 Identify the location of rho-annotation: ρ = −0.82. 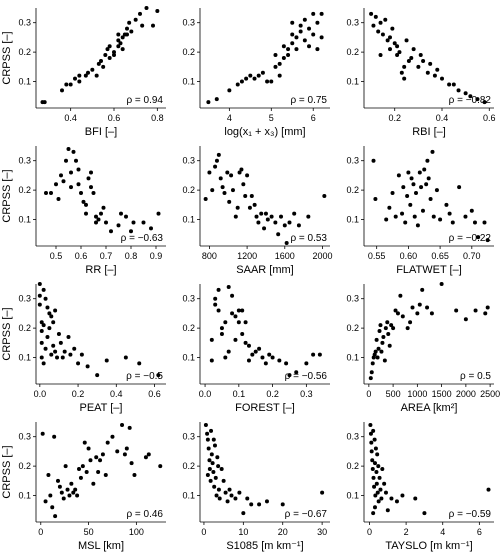
(470, 100).